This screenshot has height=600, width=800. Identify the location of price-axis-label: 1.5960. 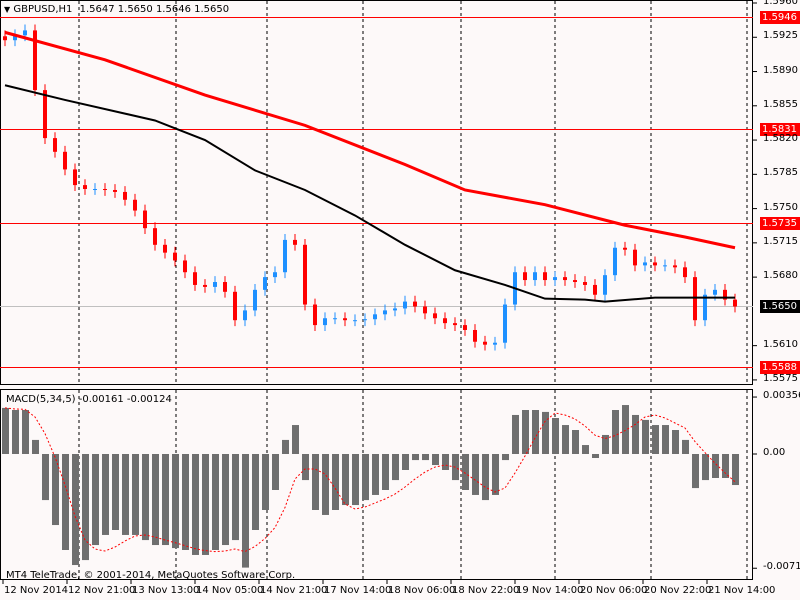
(780, 3).